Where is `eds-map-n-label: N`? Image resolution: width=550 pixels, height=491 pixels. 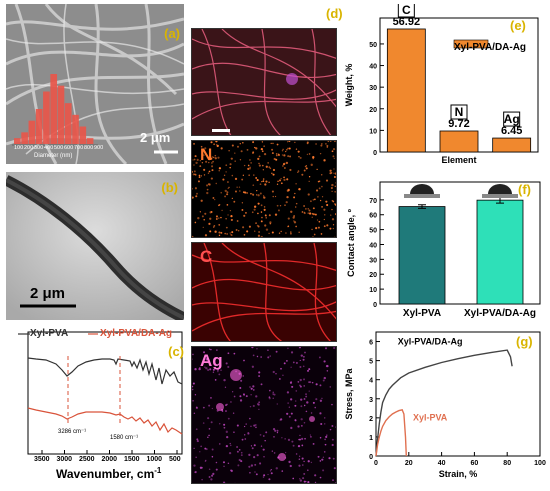
eds-map-n-label: N is located at coordinates (206, 155).